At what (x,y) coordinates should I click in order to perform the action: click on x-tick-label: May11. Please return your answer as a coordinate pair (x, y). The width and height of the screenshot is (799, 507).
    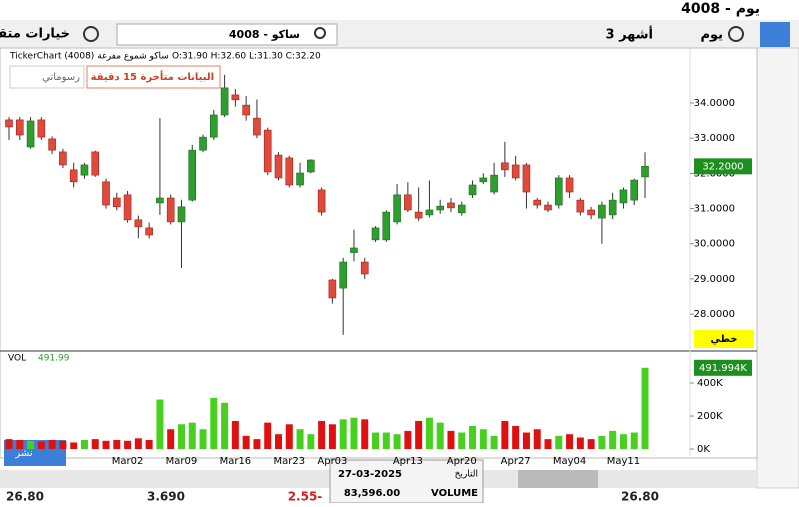
    Looking at the image, I should click on (623, 461).